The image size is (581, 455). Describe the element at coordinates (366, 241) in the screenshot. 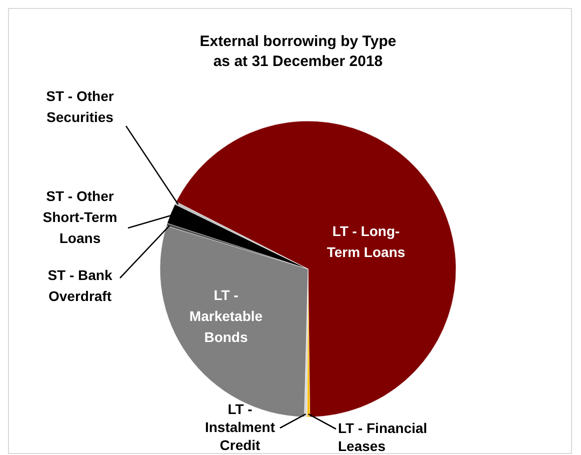

I see `slice-label: LT - Long-Term Loans` at that location.